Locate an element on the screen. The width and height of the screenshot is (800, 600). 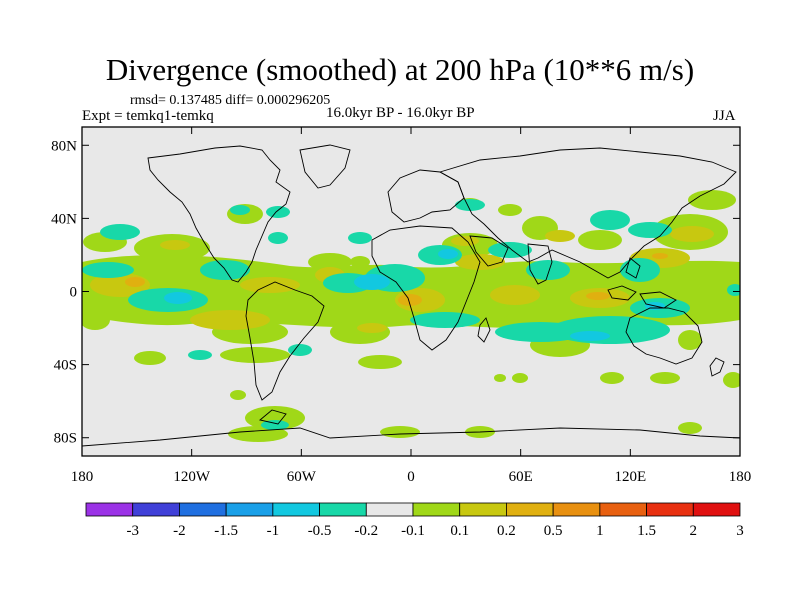
lon-label: 0 is located at coordinates (411, 477).